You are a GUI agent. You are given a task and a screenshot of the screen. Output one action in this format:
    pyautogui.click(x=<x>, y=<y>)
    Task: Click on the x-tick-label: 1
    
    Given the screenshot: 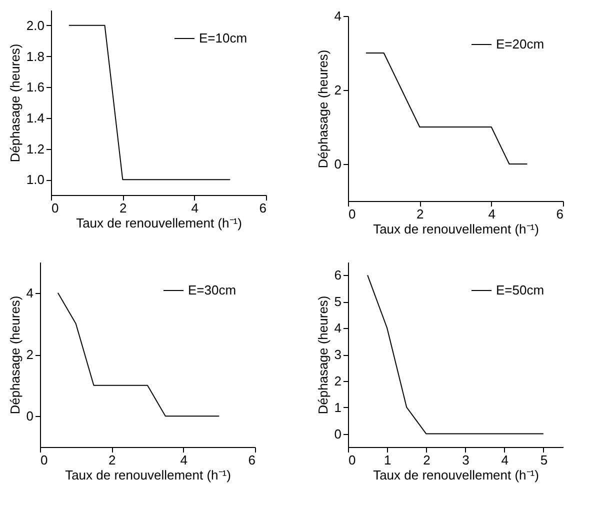 What is the action you would take?
    pyautogui.click(x=388, y=460)
    